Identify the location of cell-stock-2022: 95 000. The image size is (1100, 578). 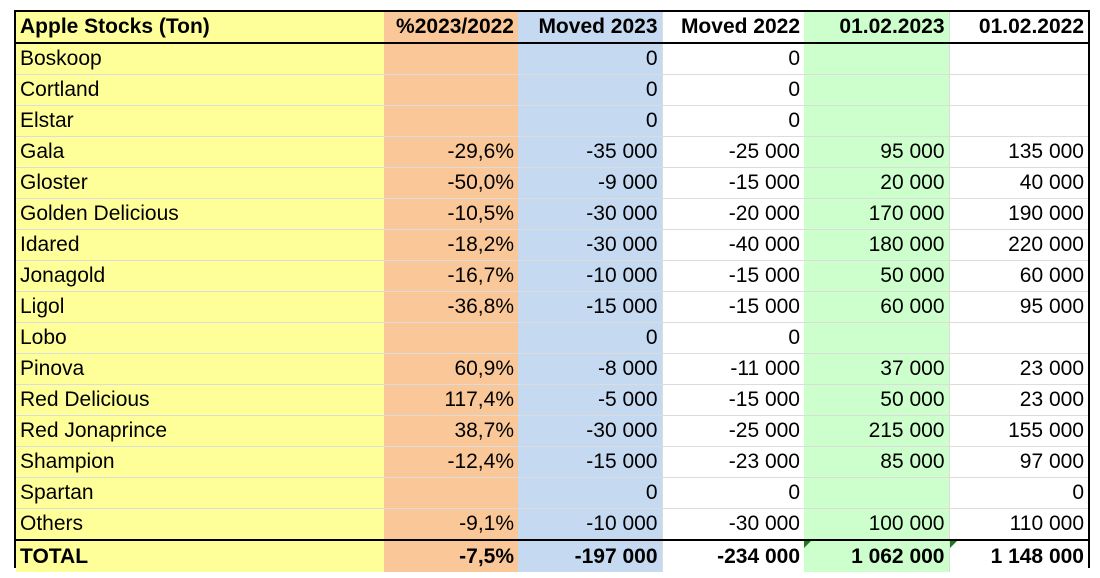
(1018, 307).